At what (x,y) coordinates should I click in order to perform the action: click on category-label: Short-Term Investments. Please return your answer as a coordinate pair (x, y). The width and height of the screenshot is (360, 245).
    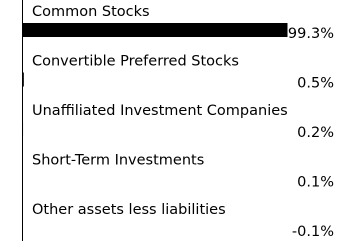
    Looking at the image, I should click on (118, 161).